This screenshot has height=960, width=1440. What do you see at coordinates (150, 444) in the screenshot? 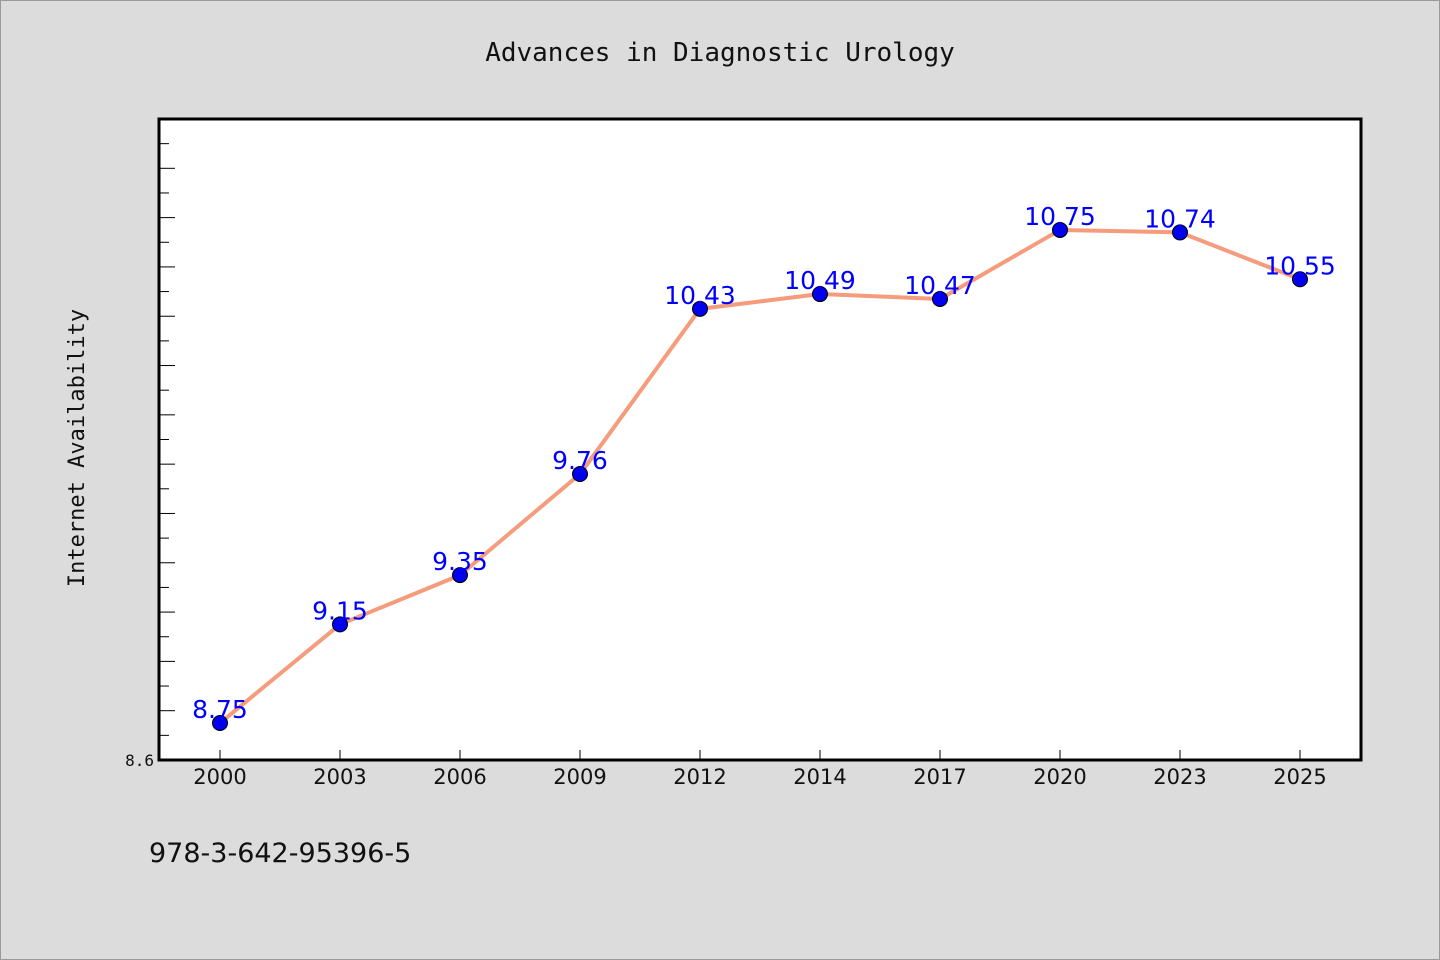
I see `y-axis-ticks: 8.6` at bounding box center [150, 444].